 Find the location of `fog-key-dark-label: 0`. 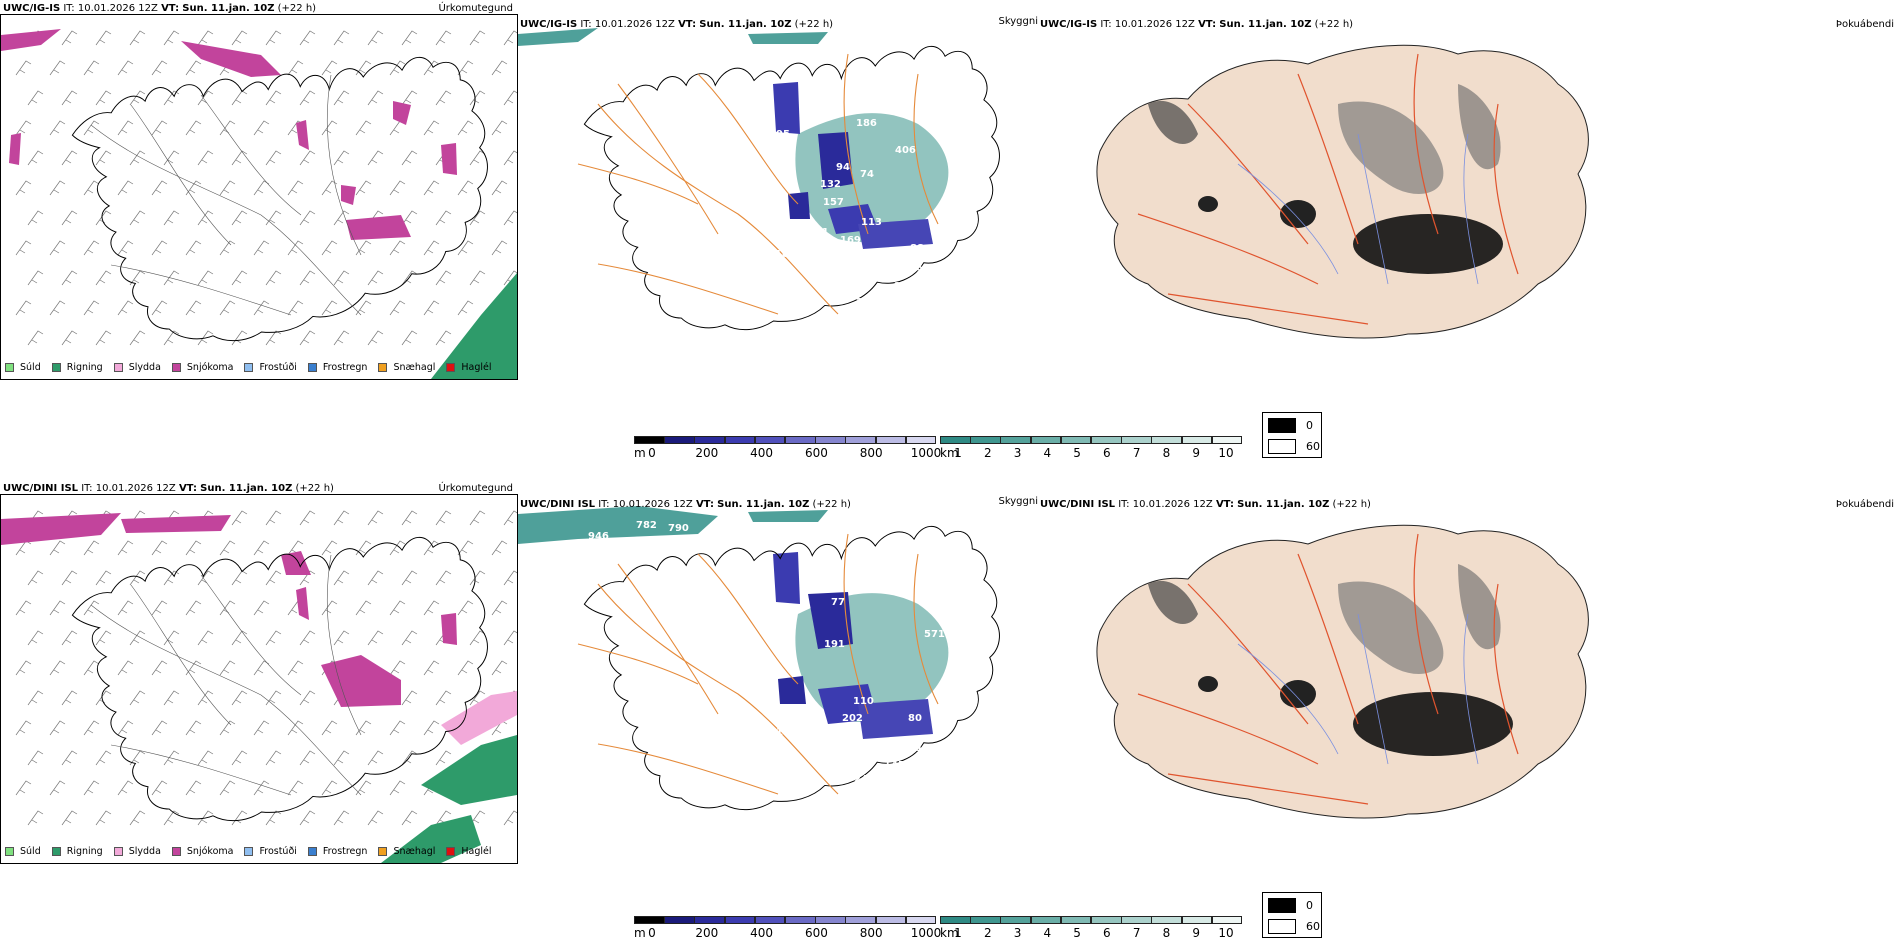

fog-key-dark-label: 0 is located at coordinates (1309, 905).